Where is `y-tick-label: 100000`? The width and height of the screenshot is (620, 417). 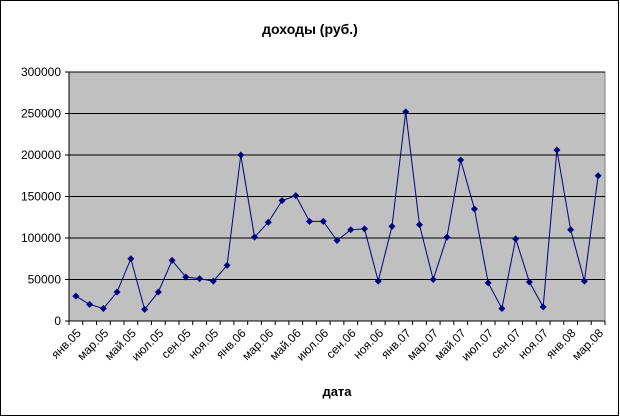 y-tick-label: 100000 is located at coordinates (41, 238).